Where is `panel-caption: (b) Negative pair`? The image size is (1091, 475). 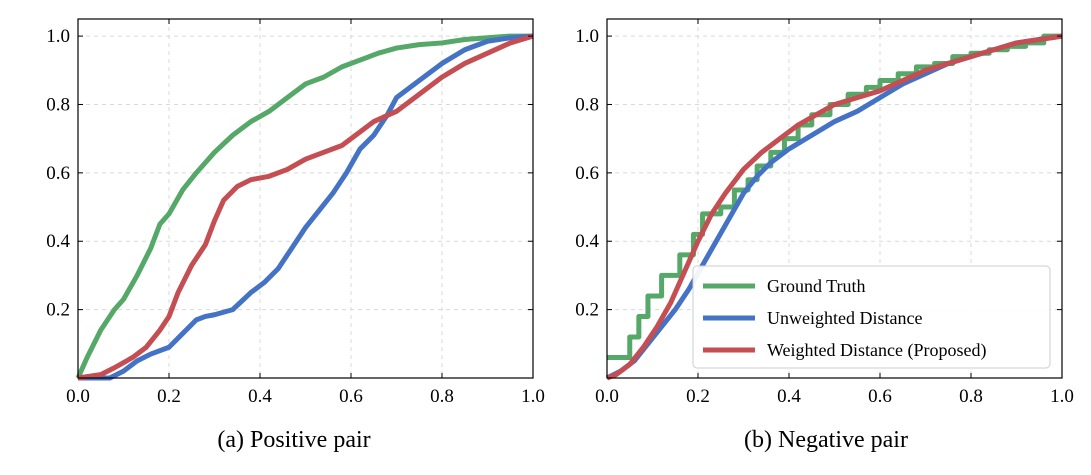 panel-caption: (b) Negative pair is located at coordinates (826, 440).